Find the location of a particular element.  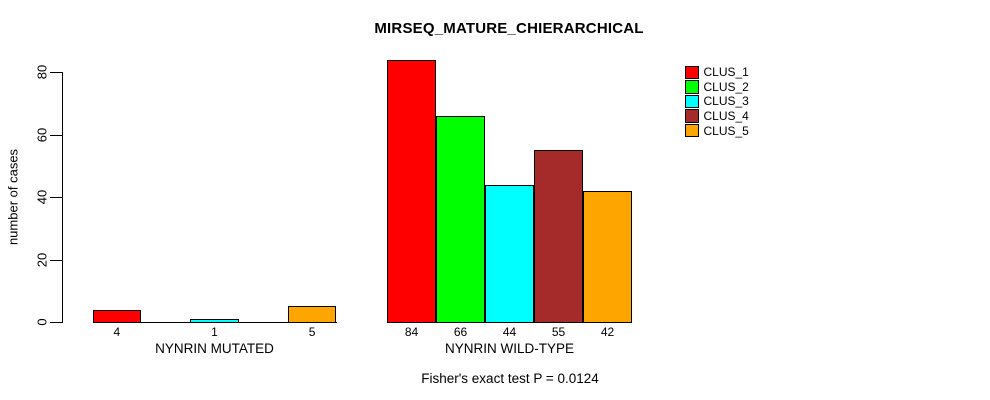

legend-label: CLUS_5 is located at coordinates (726, 130).